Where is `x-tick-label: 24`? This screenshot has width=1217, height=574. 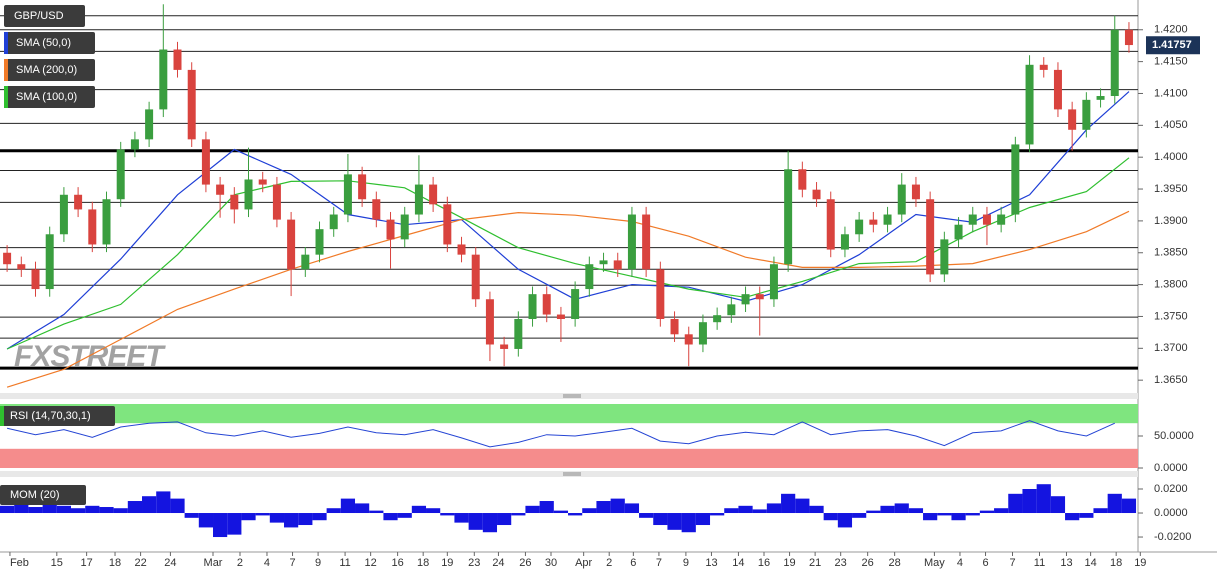 x-tick-label: 24 is located at coordinates (498, 563).